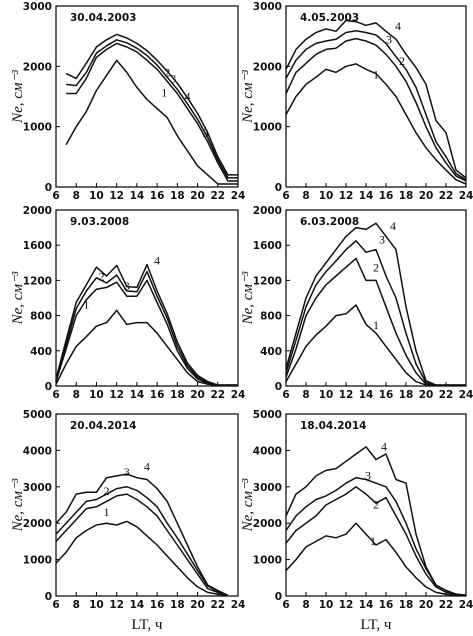  Describe the element at coordinates (329, 18) in the screenshot. I see `panel-date-title: 4.05.2003` at that location.